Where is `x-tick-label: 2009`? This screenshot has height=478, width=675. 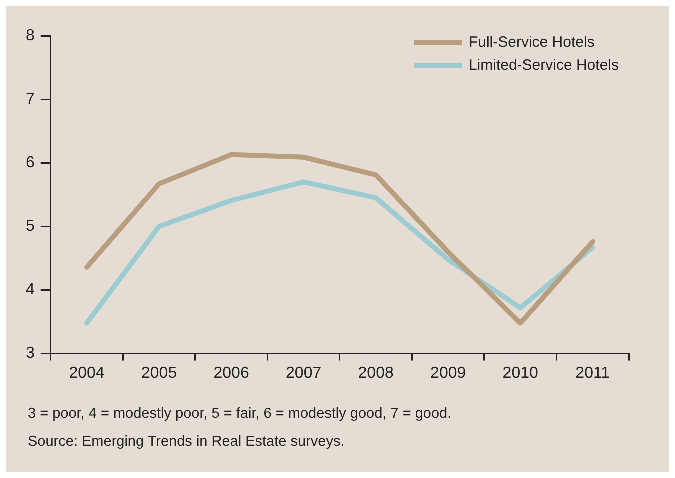
x-tick-label: 2009 is located at coordinates (448, 373).